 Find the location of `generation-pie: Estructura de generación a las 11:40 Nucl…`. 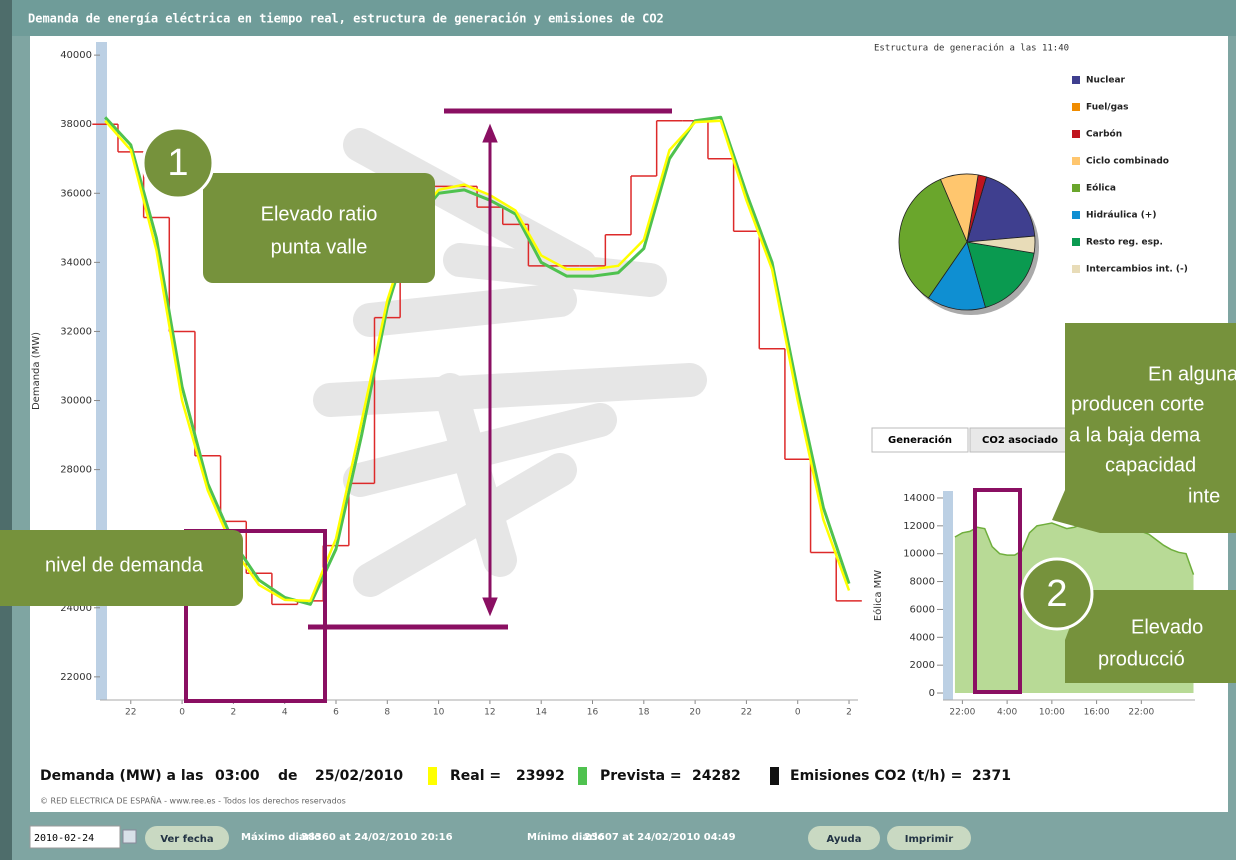

generation-pie: Estructura de generación a las 11:40 Nucl… is located at coordinates (1031, 179).